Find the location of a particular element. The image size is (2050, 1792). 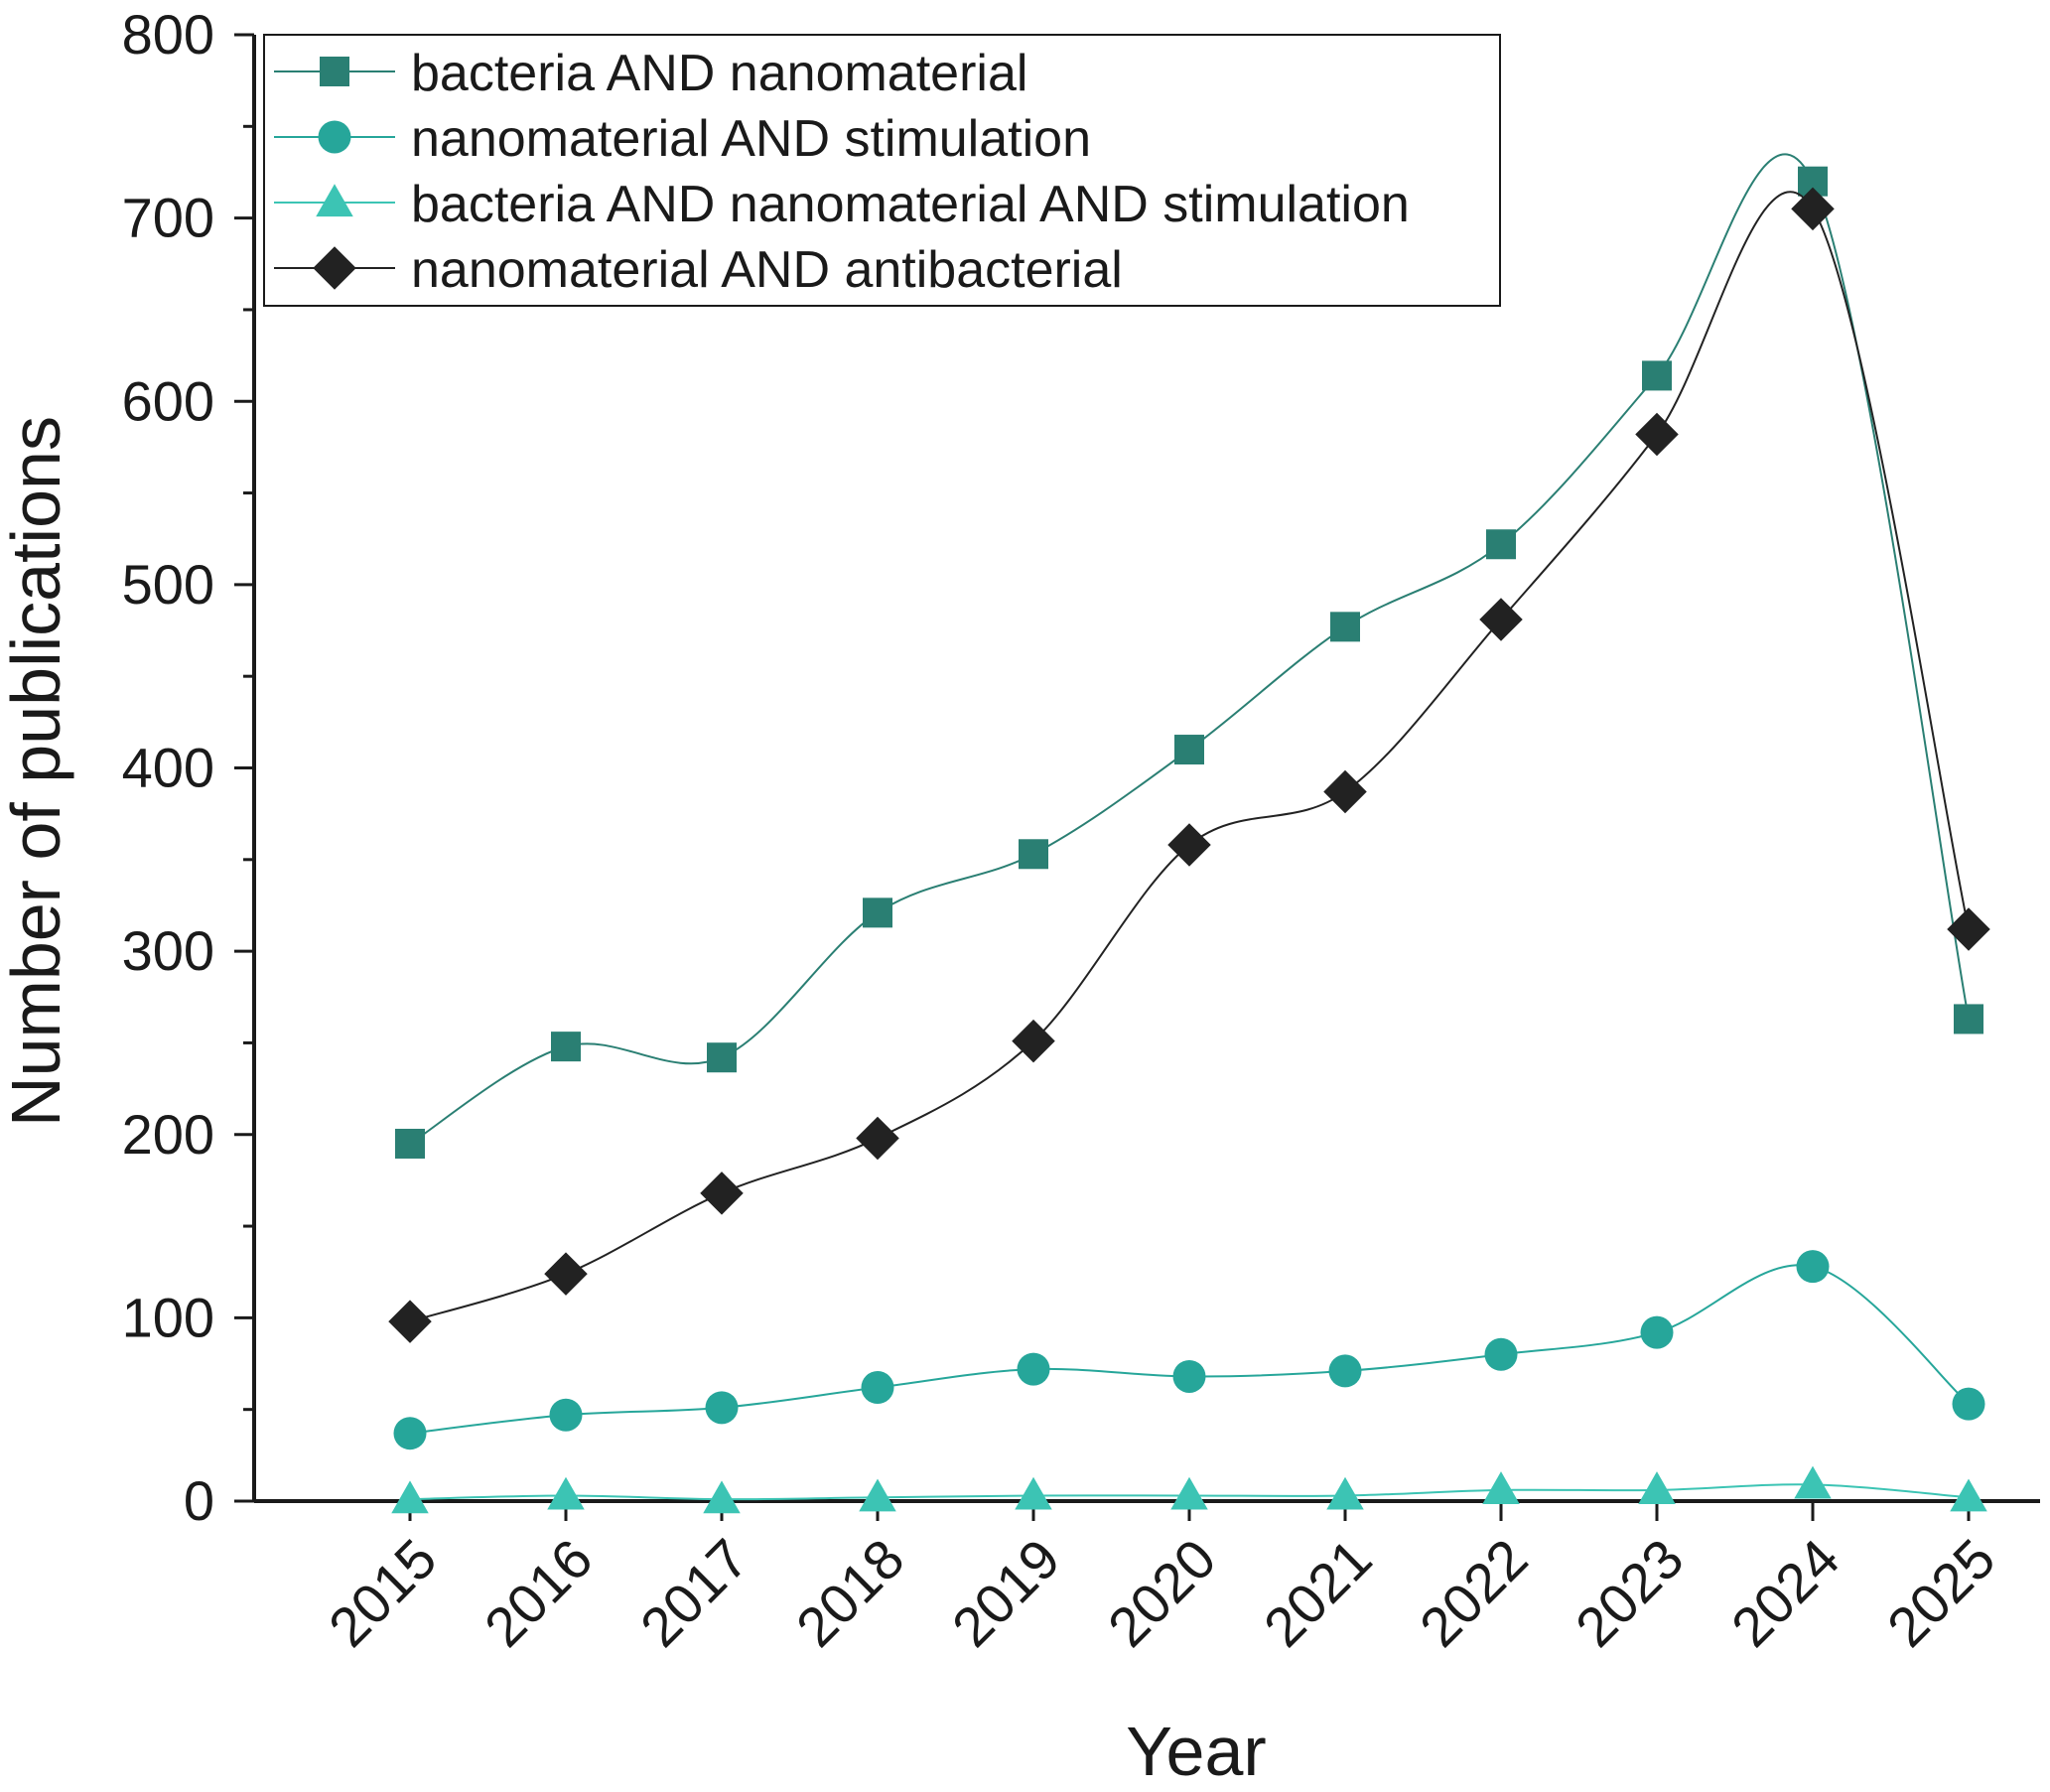

y-tick-label: 700 is located at coordinates (168, 218).